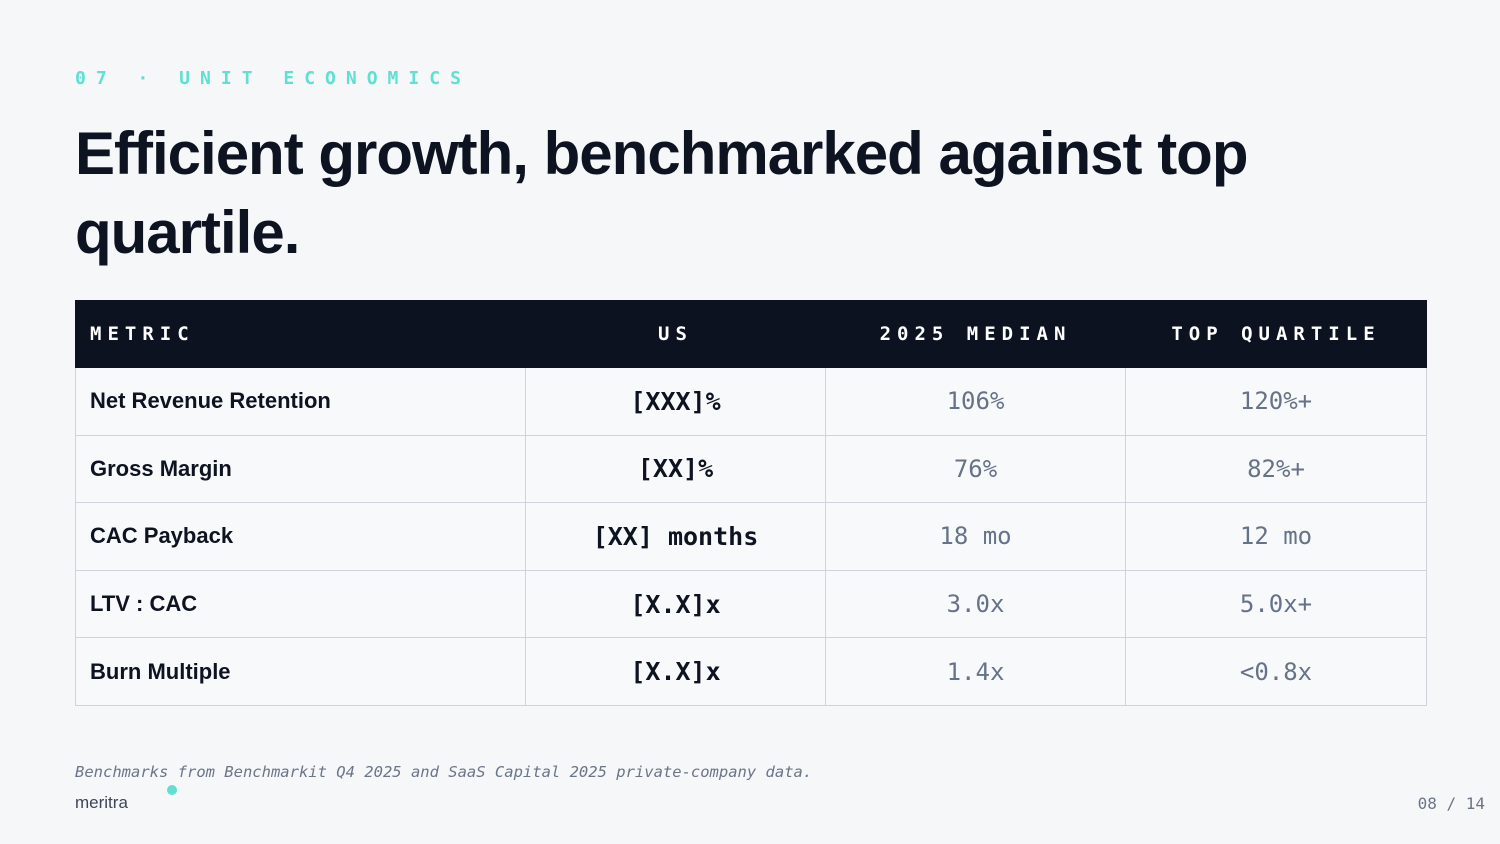  What do you see at coordinates (1276, 469) in the screenshot?
I see `top-quartile-value-cell: 82%+` at bounding box center [1276, 469].